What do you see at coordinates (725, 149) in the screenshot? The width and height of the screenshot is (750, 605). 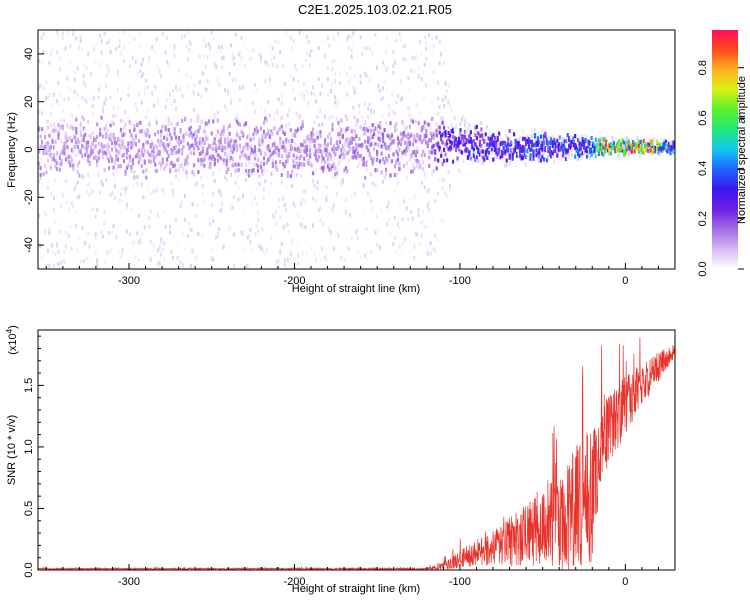 I see `colorbar-gradient` at bounding box center [725, 149].